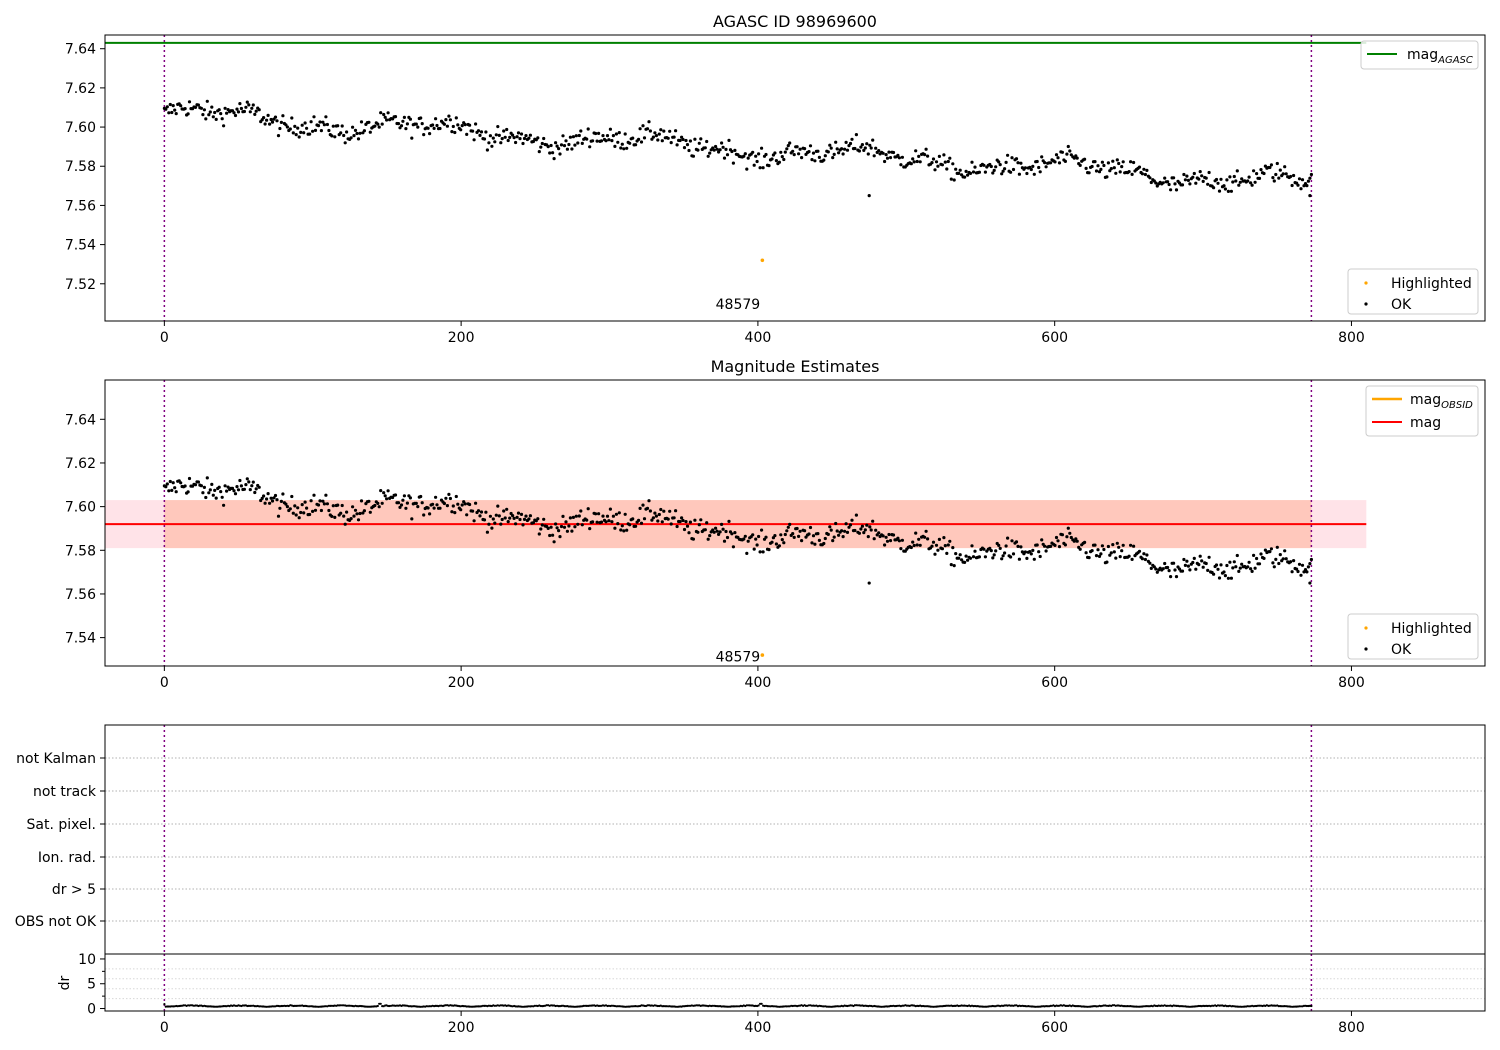  What do you see at coordinates (738, 657) in the screenshot?
I see `obsid-annotation: 48579` at bounding box center [738, 657].